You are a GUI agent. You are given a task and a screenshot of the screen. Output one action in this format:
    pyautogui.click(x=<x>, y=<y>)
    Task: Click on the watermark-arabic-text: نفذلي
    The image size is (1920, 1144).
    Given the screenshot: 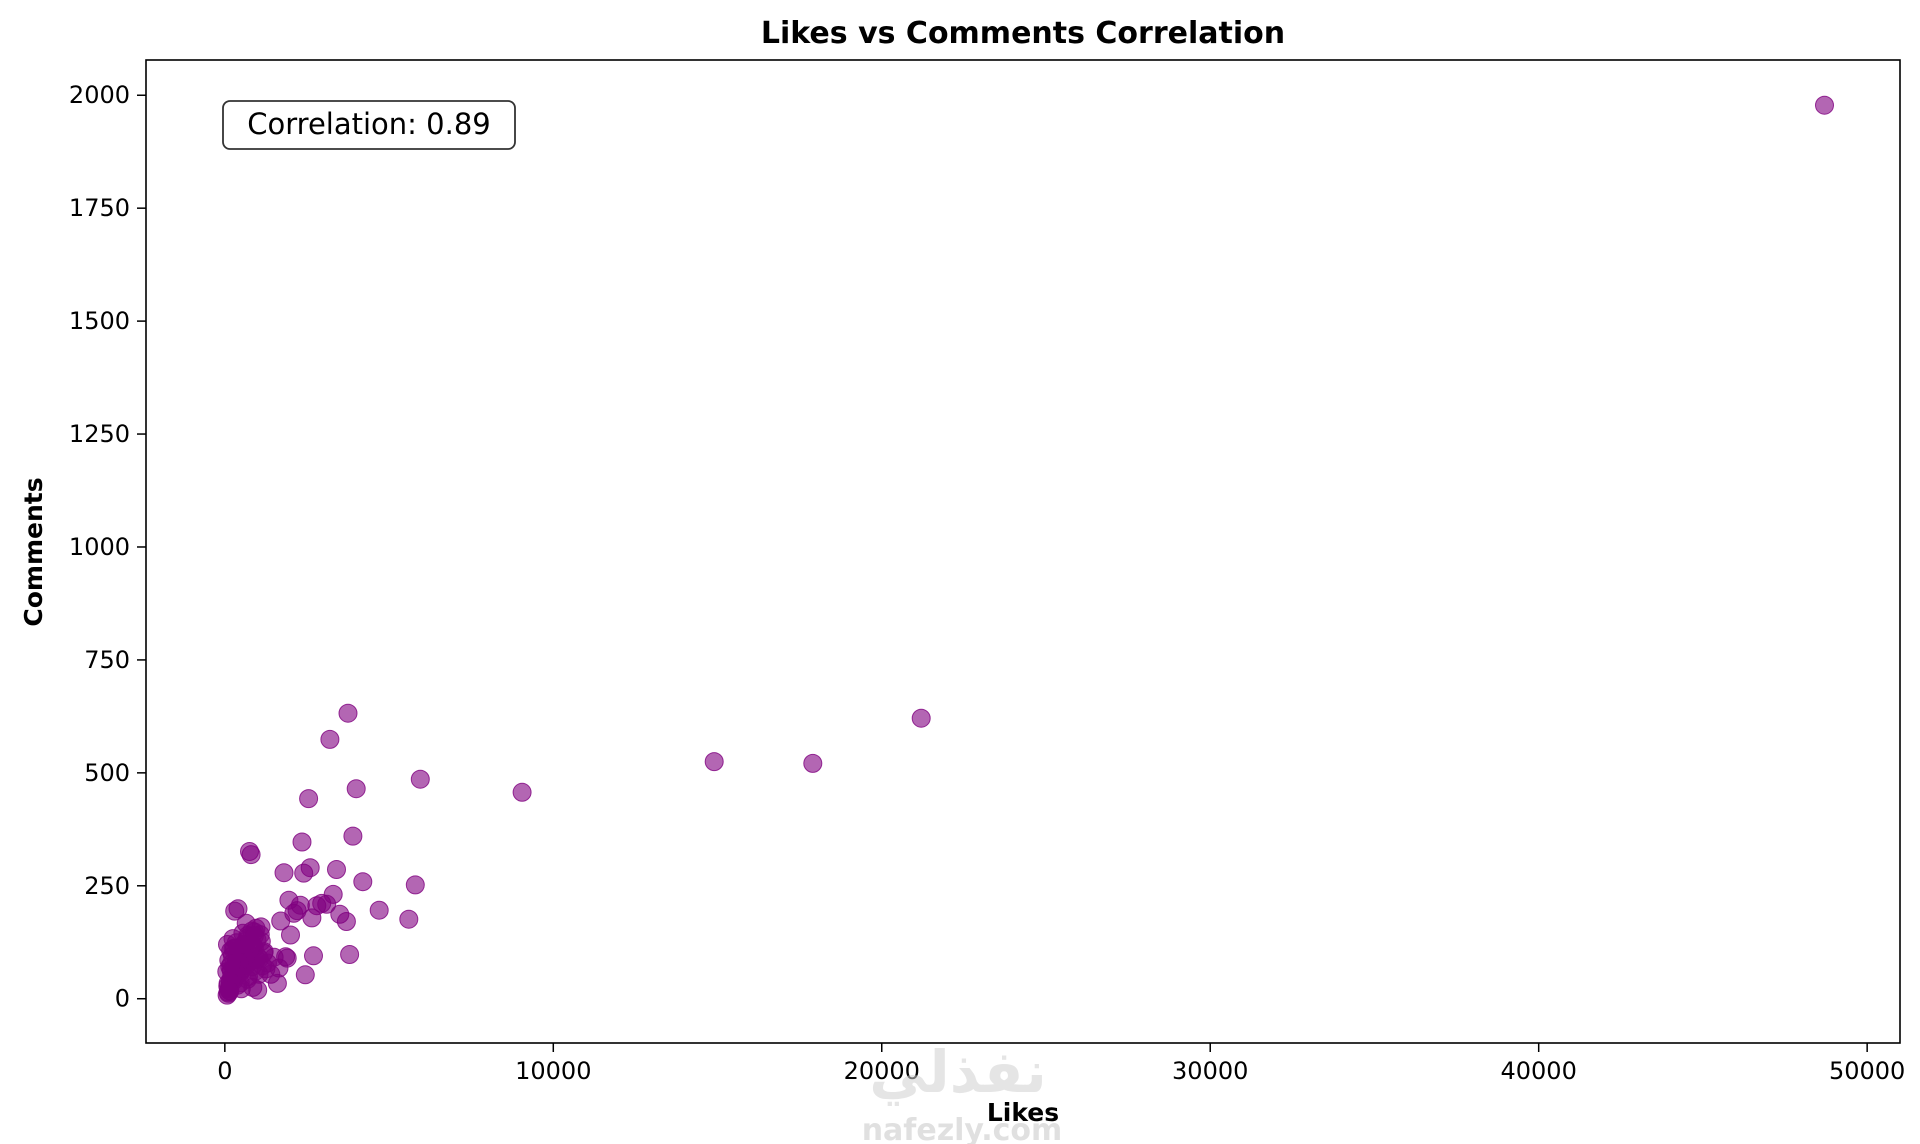 What is the action you would take?
    pyautogui.click(x=957, y=1072)
    